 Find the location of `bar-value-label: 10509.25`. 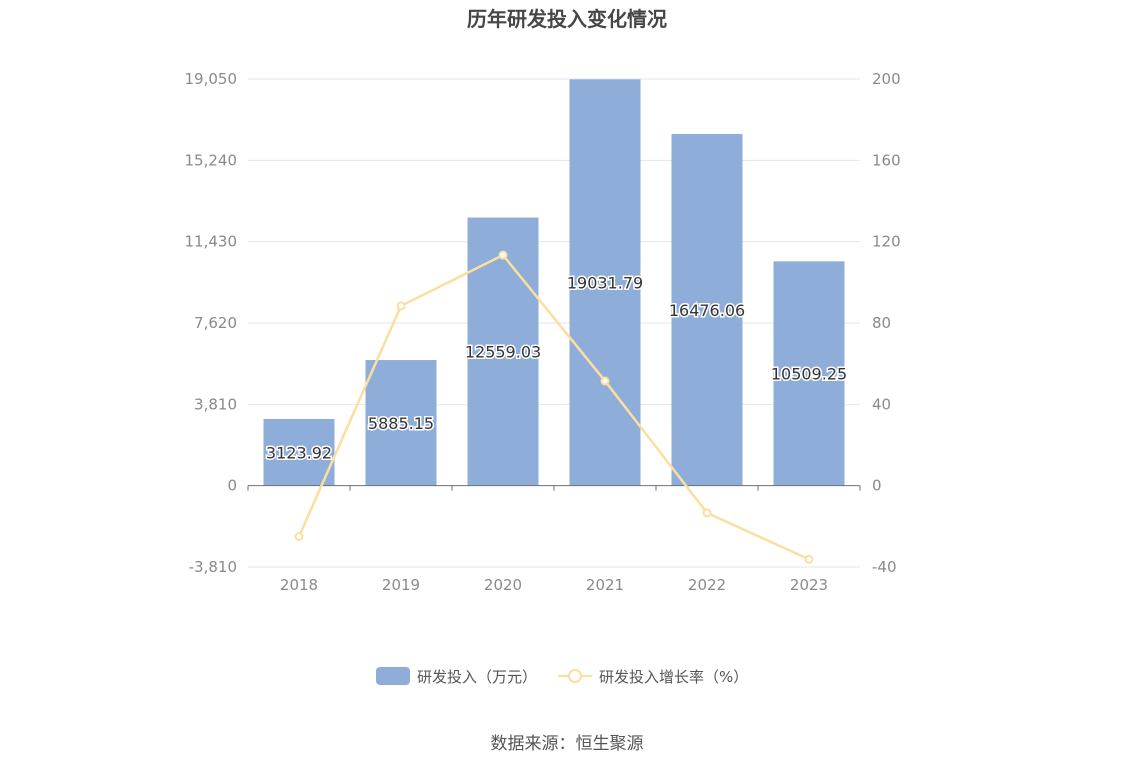

bar-value-label: 10509.25 is located at coordinates (809, 373).